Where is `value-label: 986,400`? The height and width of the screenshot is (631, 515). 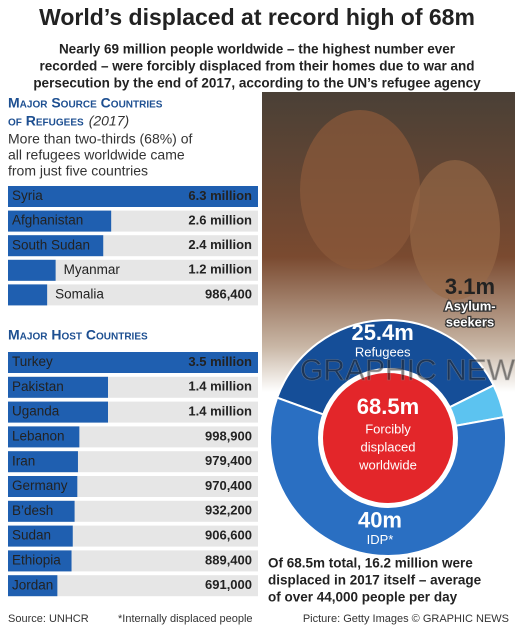 value-label: 986,400 is located at coordinates (228, 293).